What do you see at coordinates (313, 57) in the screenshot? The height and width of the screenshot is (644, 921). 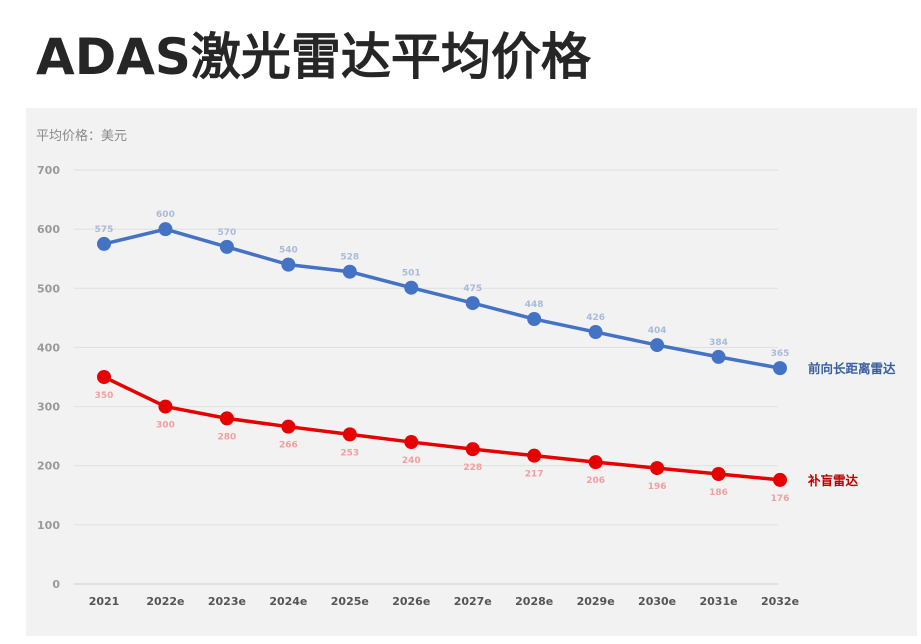 I see `page-title: ADAS激光雷达平均价格` at bounding box center [313, 57].